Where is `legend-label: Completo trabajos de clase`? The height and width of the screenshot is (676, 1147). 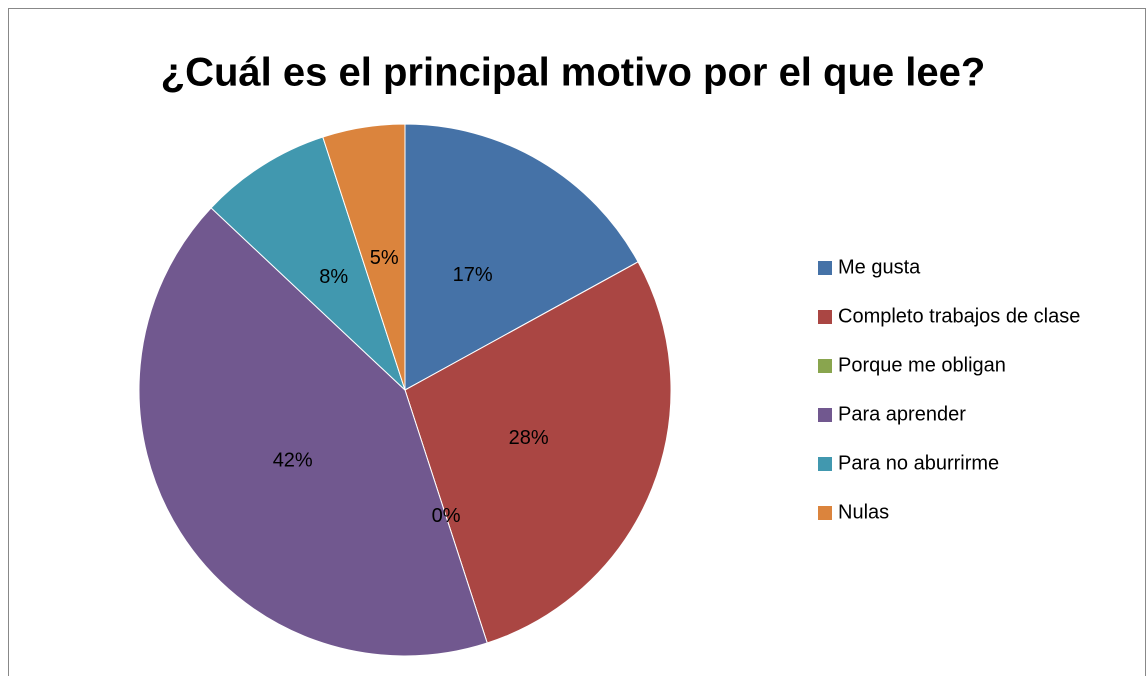
legend-label: Completo trabajos de clase is located at coordinates (959, 316).